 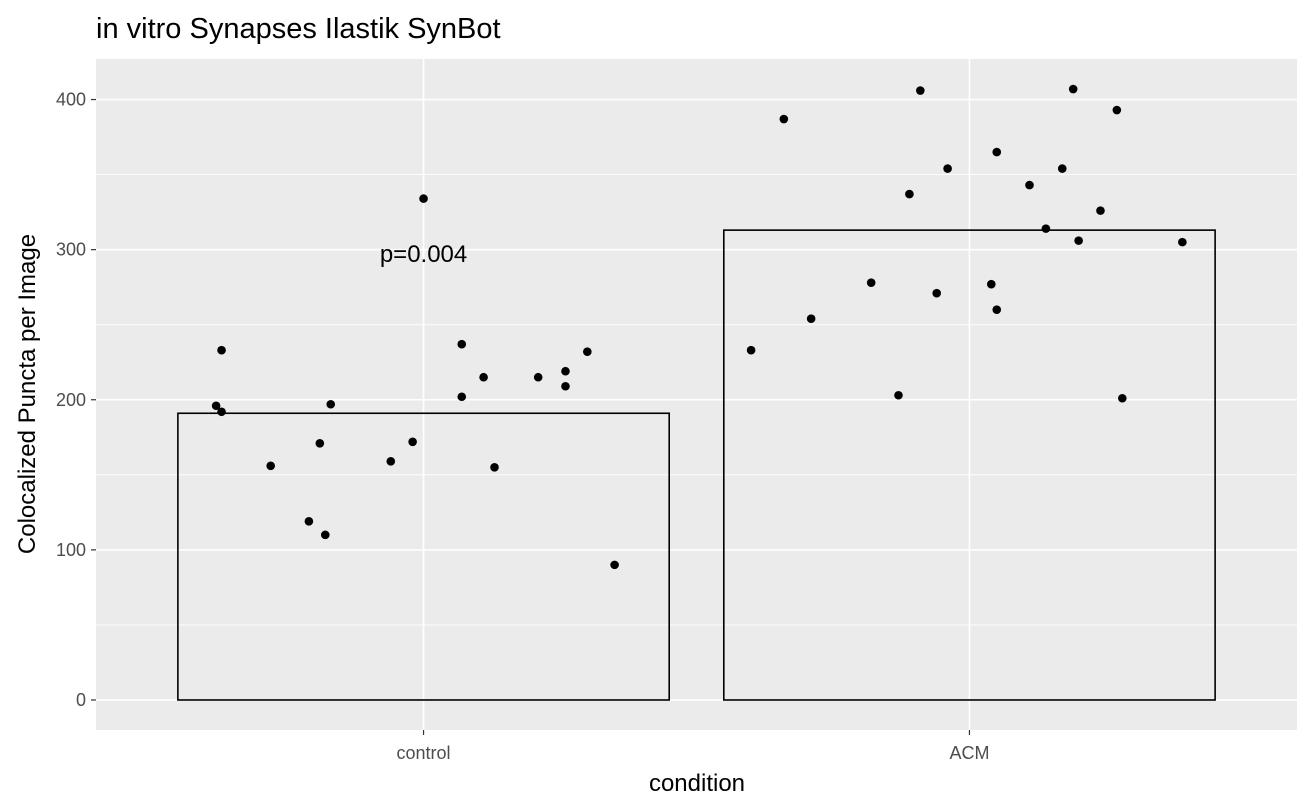 What do you see at coordinates (71, 400) in the screenshot?
I see `y-tick-label: 200` at bounding box center [71, 400].